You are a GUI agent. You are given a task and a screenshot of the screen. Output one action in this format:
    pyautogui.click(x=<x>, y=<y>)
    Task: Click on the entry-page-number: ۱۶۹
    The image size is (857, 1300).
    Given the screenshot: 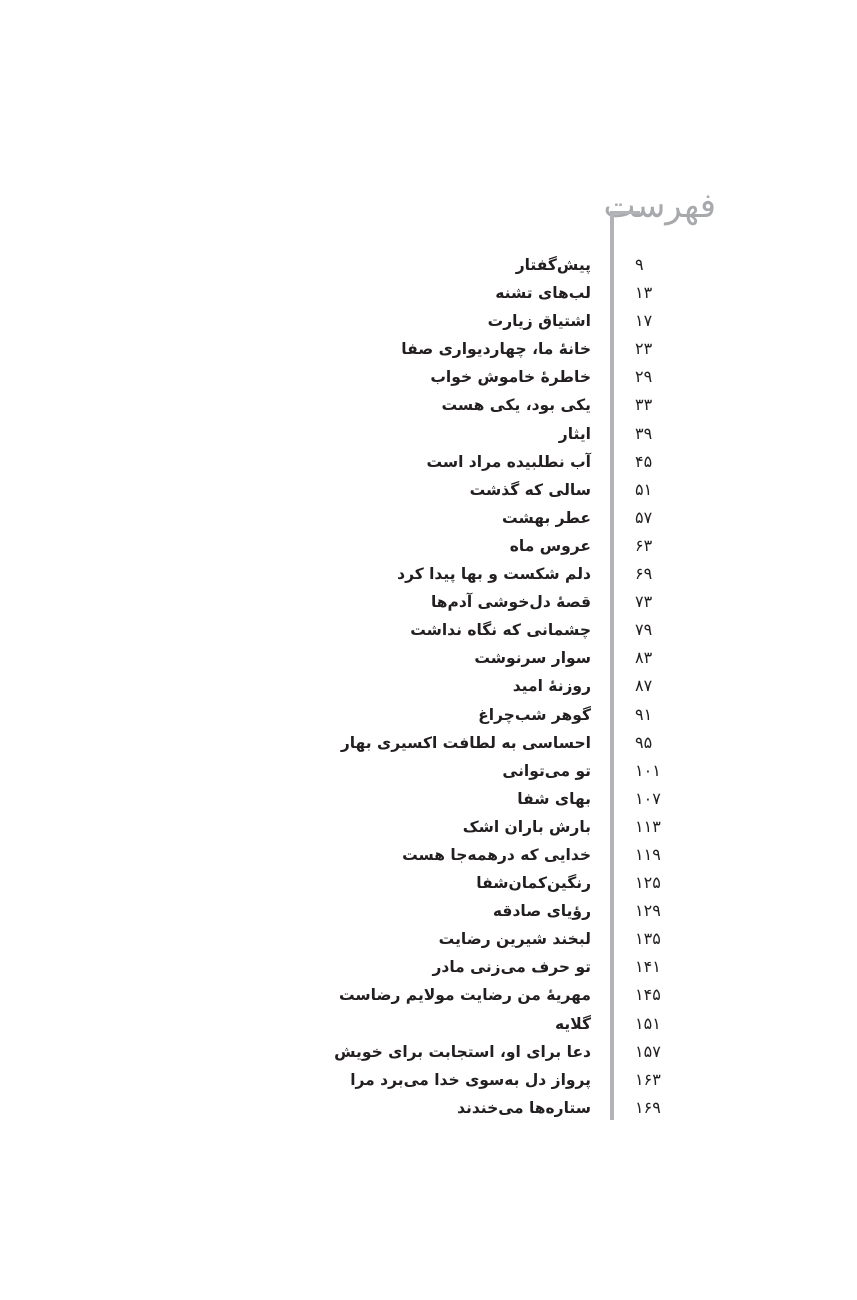 What is the action you would take?
    pyautogui.click(x=648, y=1107)
    